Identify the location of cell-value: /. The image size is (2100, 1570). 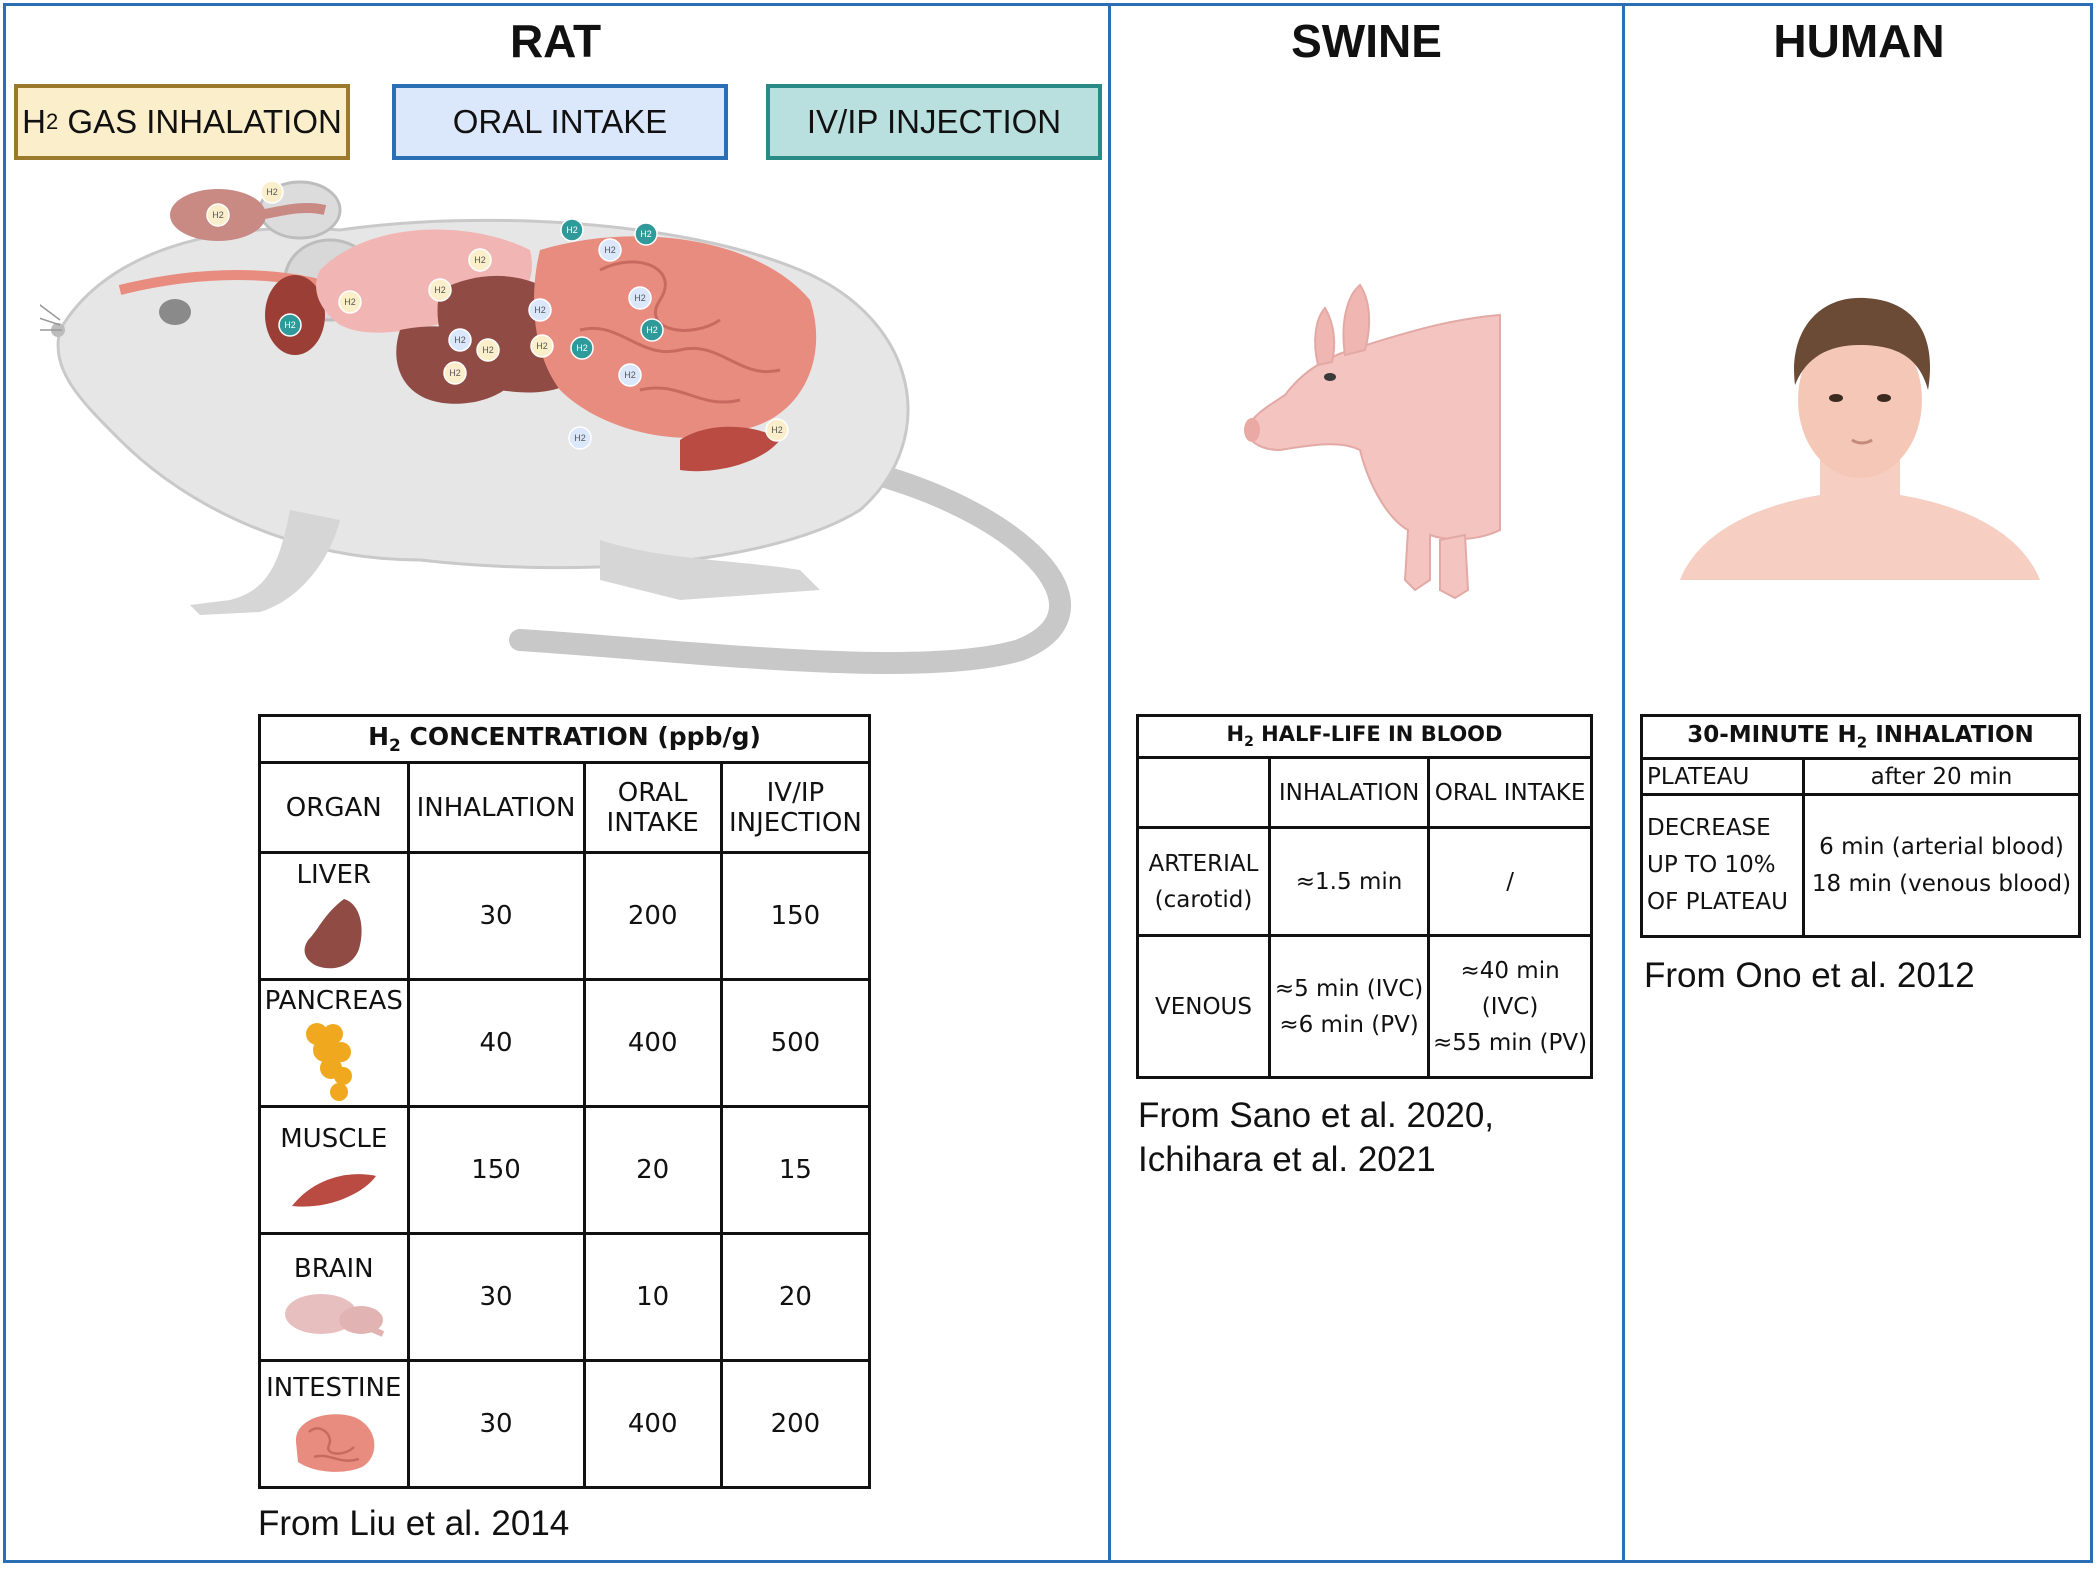
(1510, 881).